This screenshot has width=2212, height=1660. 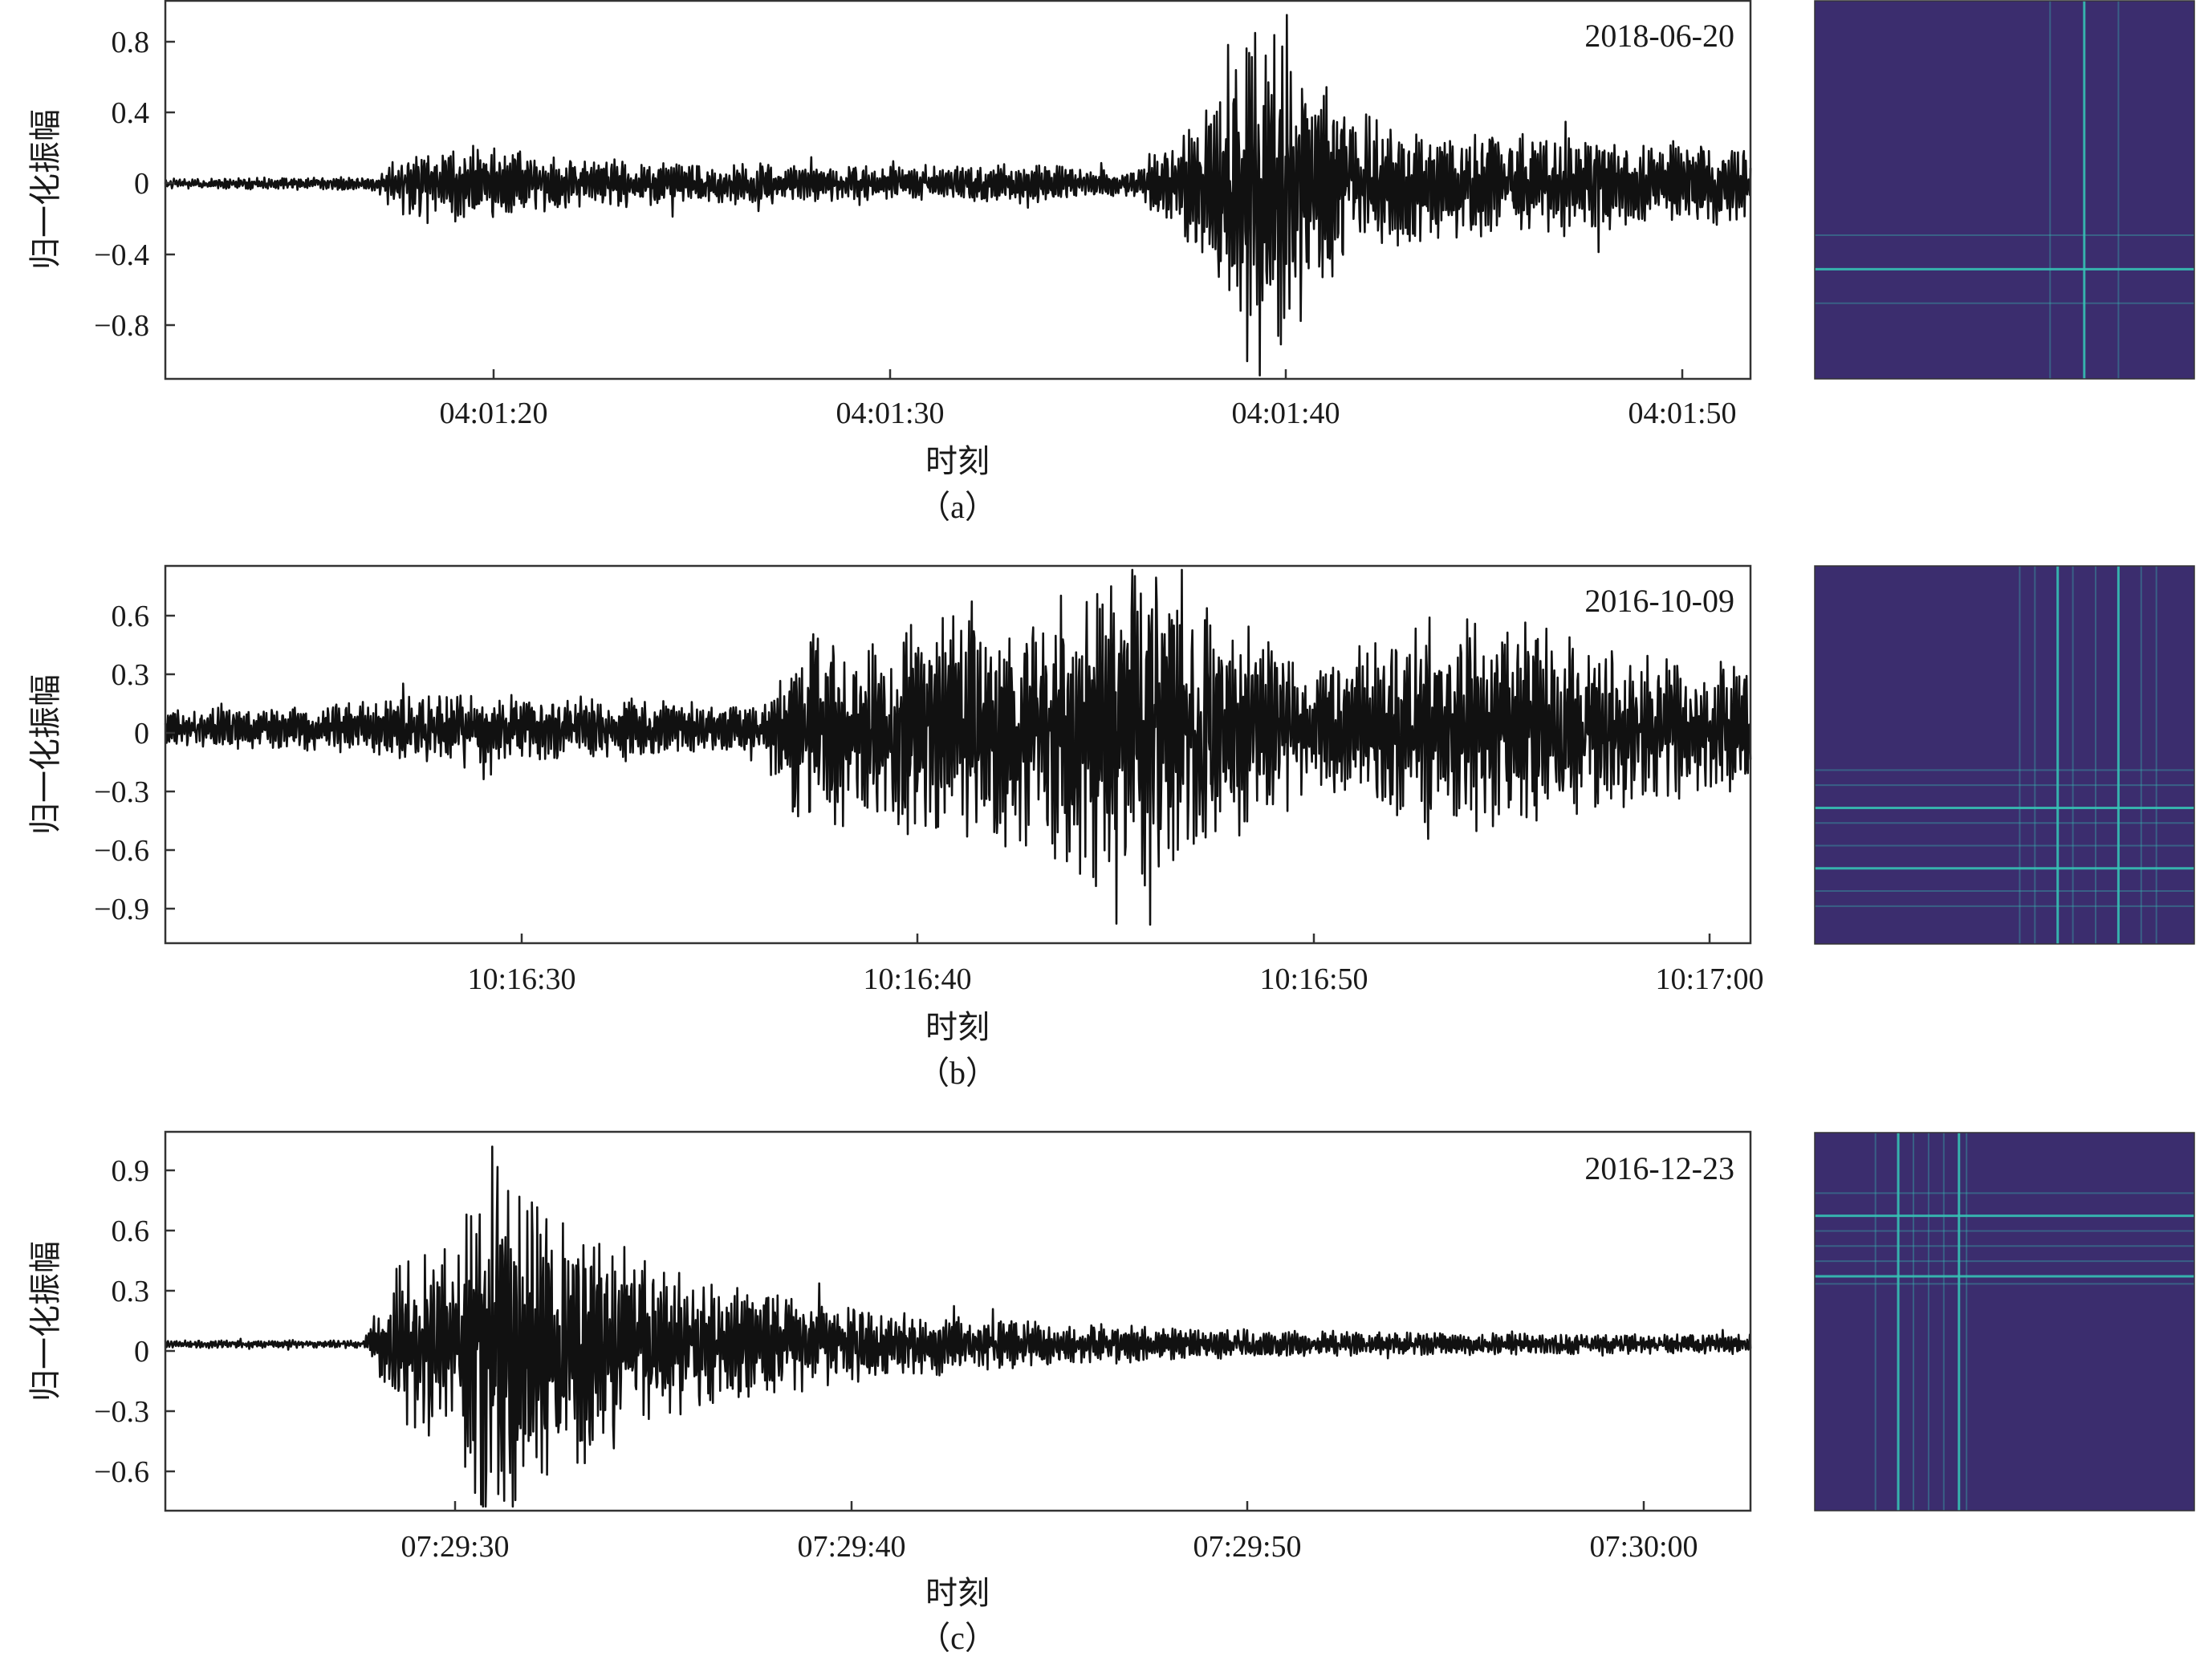 What do you see at coordinates (1682, 413) in the screenshot?
I see `x-tick-label: 04:01:50` at bounding box center [1682, 413].